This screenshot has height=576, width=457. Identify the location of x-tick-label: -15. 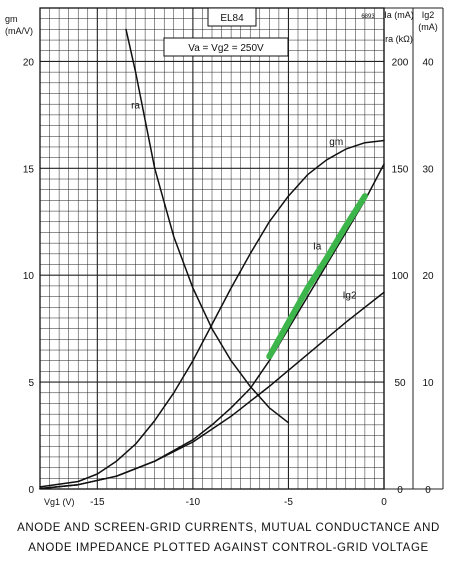
(97, 502).